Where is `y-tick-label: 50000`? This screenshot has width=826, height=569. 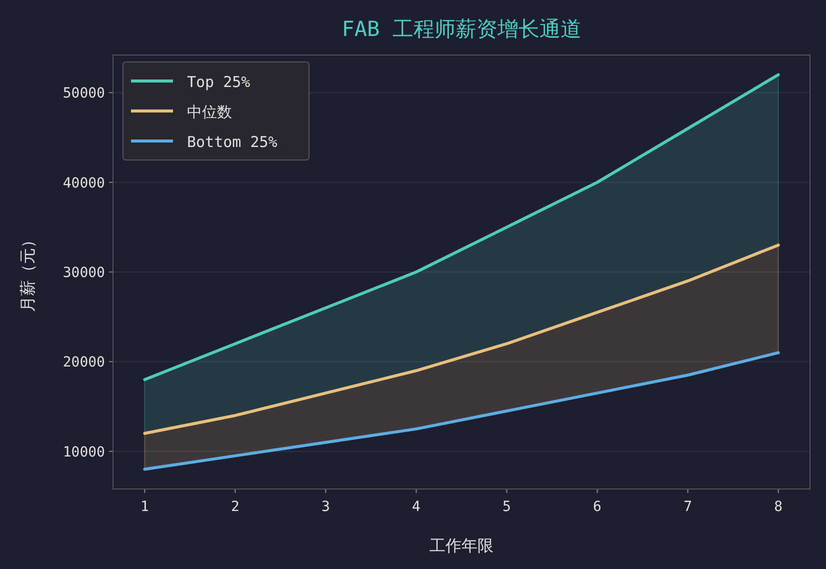
y-tick-label: 50000 is located at coordinates (83, 94).